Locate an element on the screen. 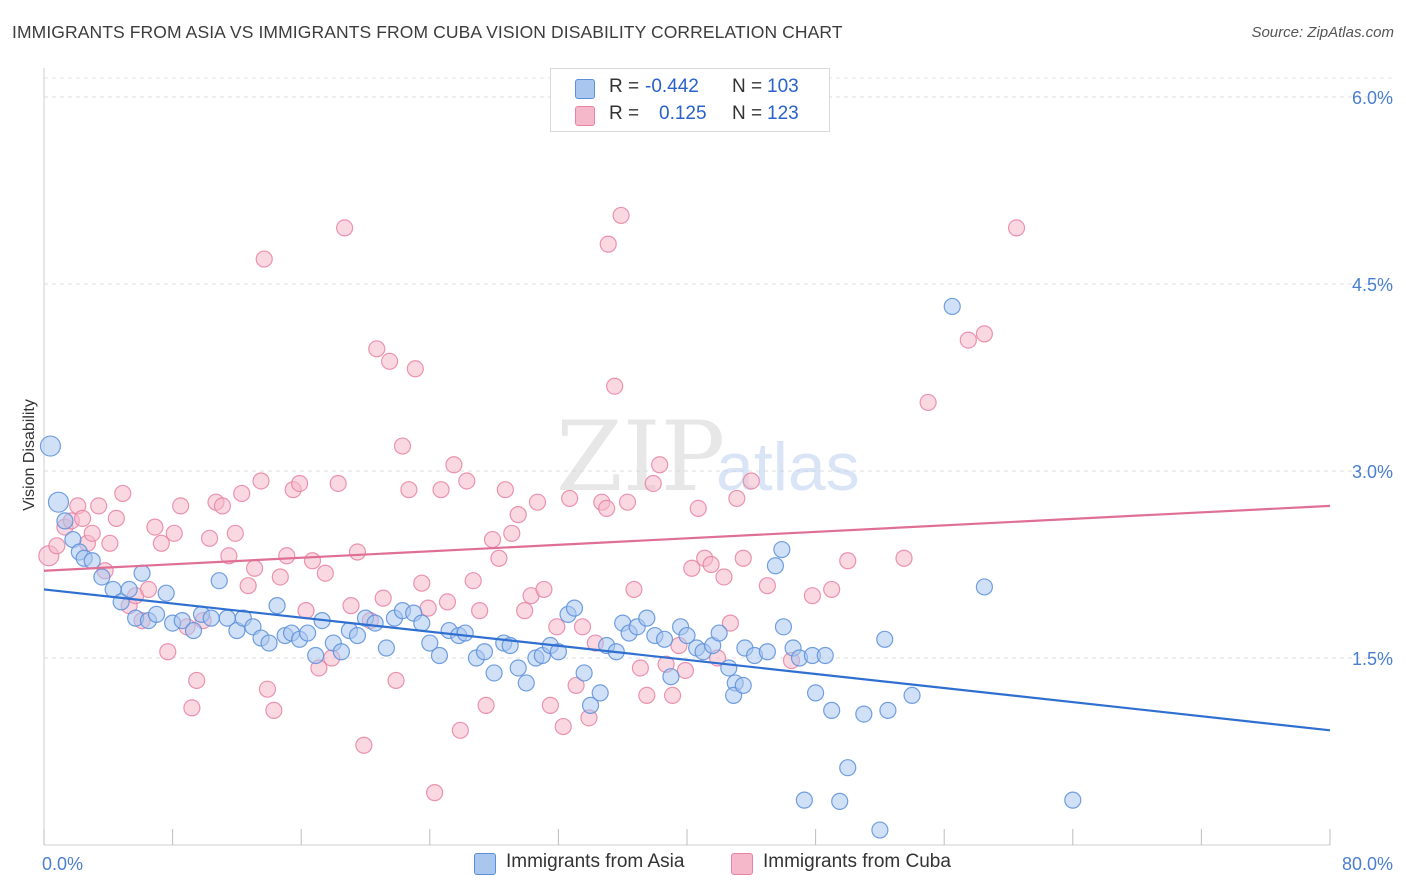 The image size is (1406, 892). x-tick-label-0: 0.0% is located at coordinates (62, 864).